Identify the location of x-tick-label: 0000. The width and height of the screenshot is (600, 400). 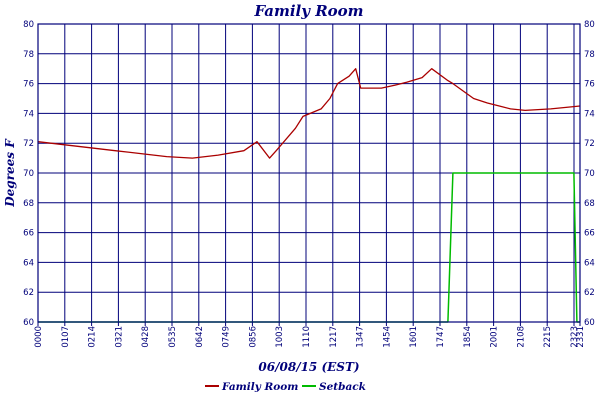
(39, 337).